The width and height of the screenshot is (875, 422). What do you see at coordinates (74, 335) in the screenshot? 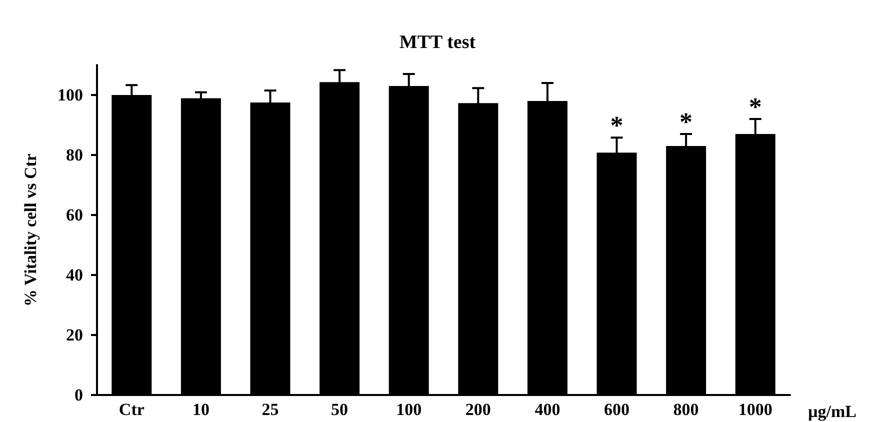
I see `y-tick-label: 20` at bounding box center [74, 335].